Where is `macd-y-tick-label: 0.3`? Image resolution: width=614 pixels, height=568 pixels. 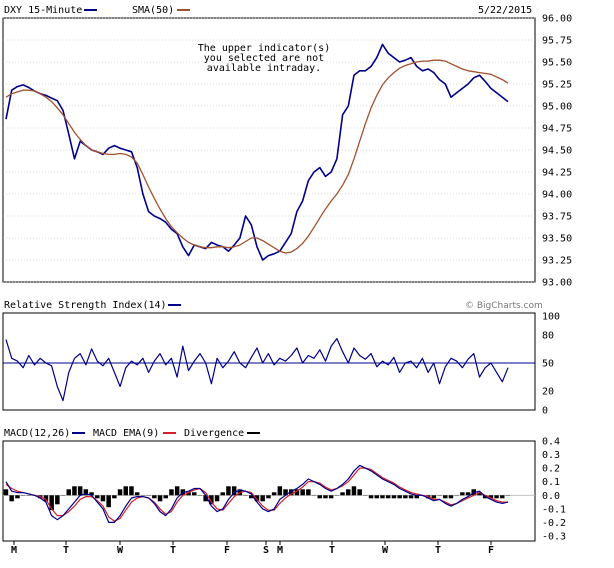
macd-y-tick-label: 0.3 is located at coordinates (551, 455).